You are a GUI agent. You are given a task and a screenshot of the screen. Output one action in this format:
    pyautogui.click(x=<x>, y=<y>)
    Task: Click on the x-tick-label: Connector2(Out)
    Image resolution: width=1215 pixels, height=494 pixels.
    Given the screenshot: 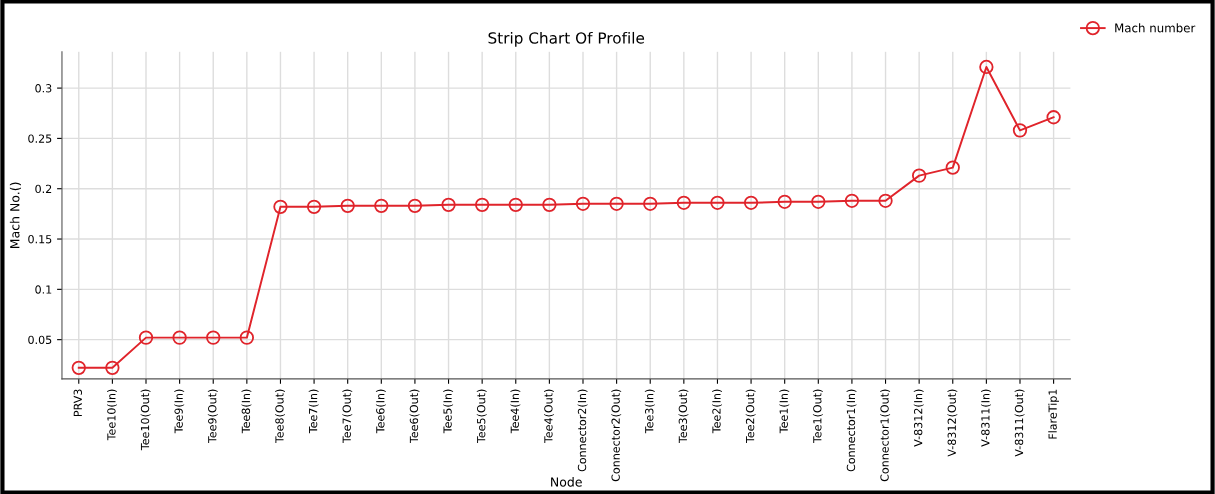 What is the action you would take?
    pyautogui.click(x=616, y=435)
    